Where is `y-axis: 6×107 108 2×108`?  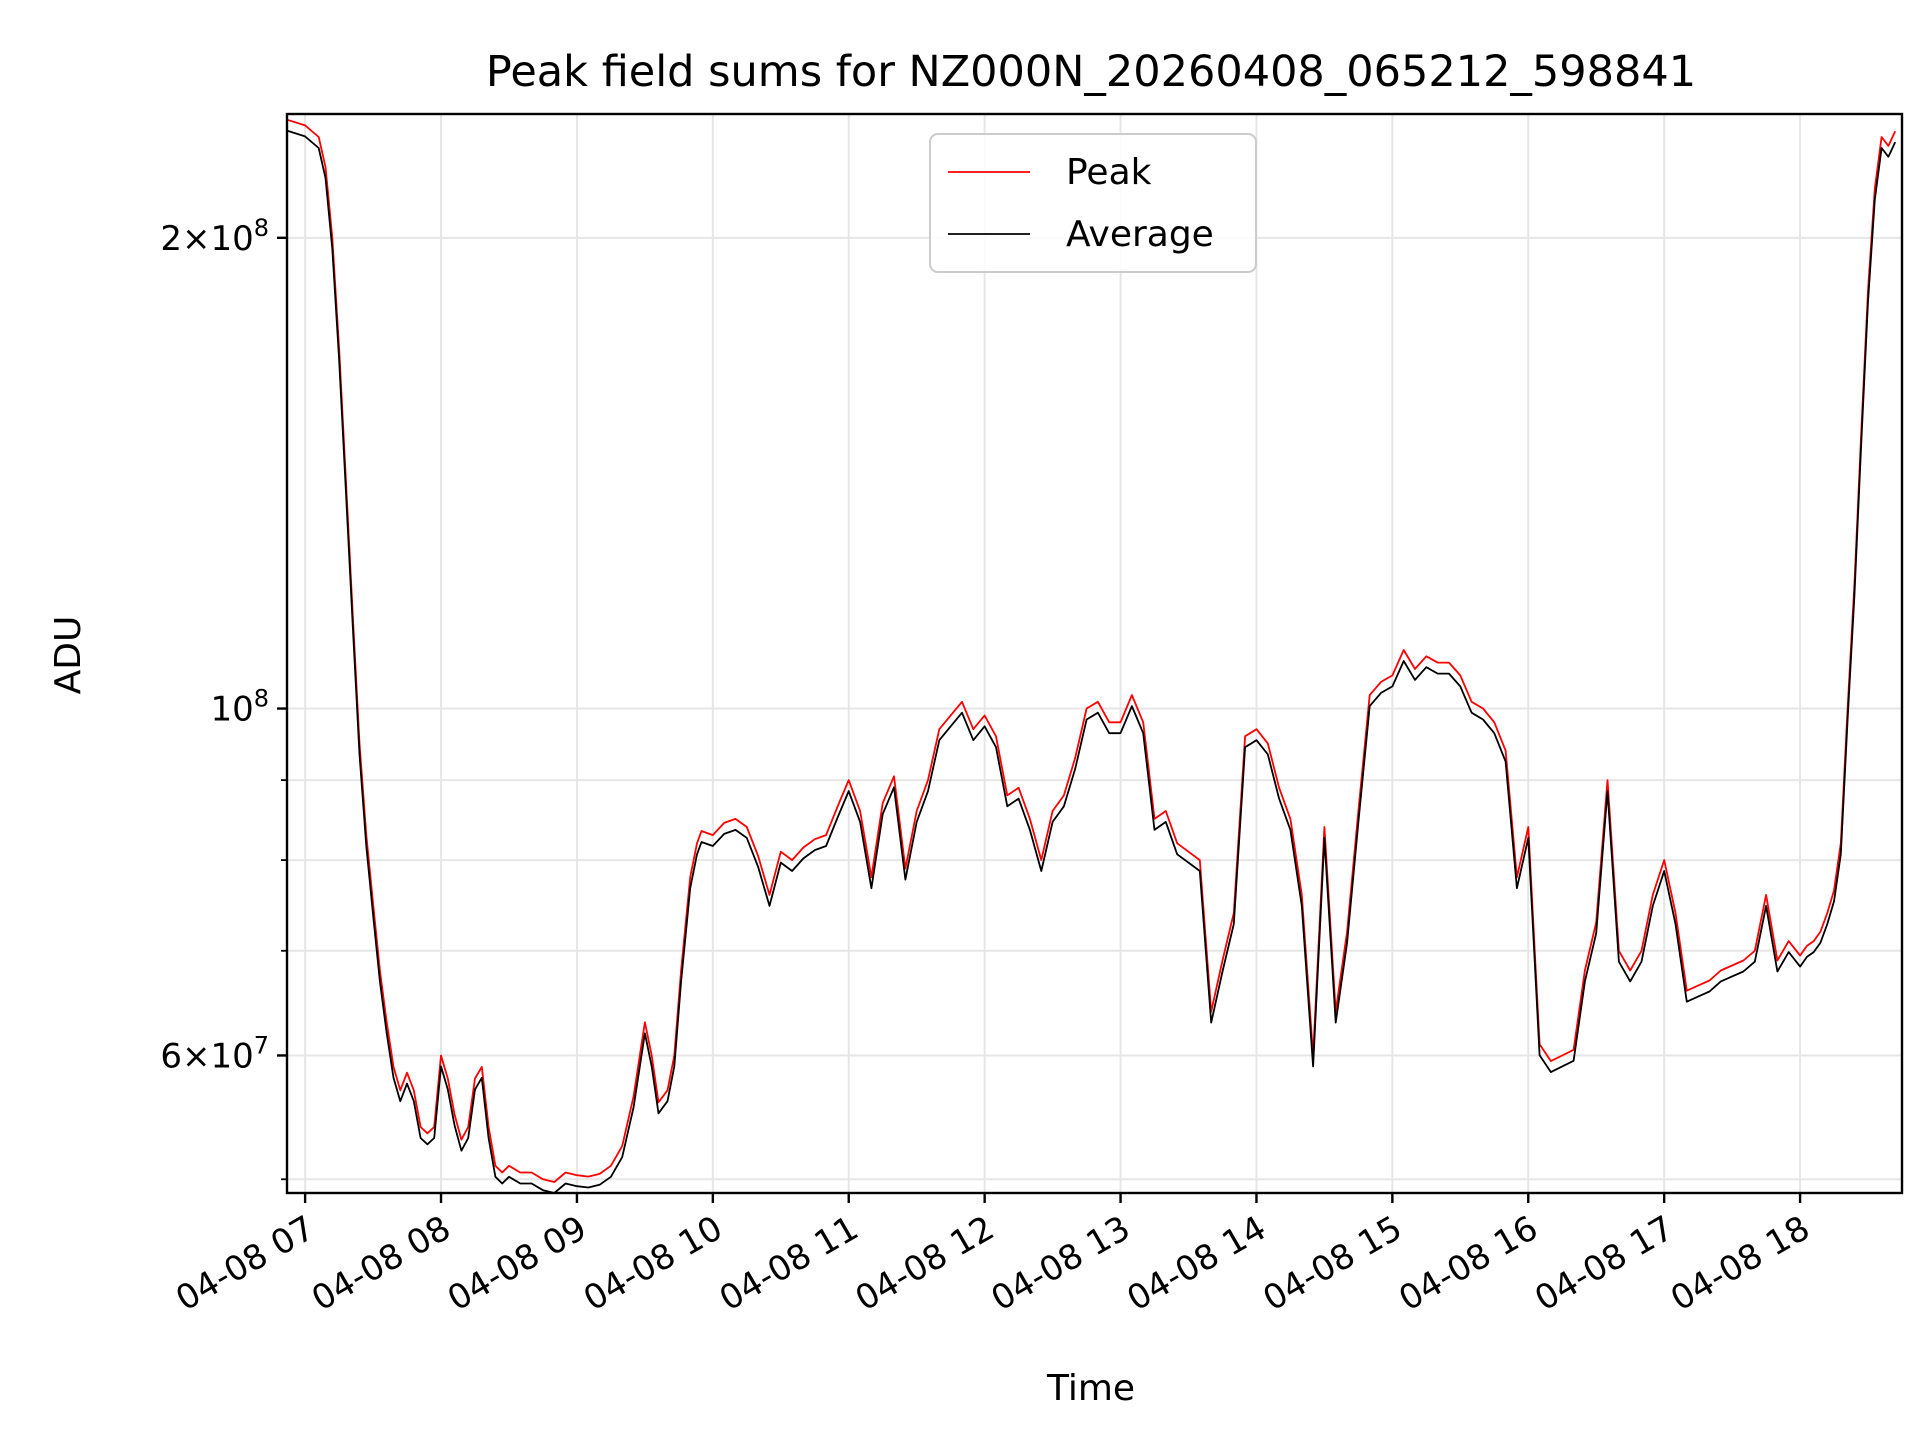 y-axis: 6×107 108 2×108 is located at coordinates (223, 697).